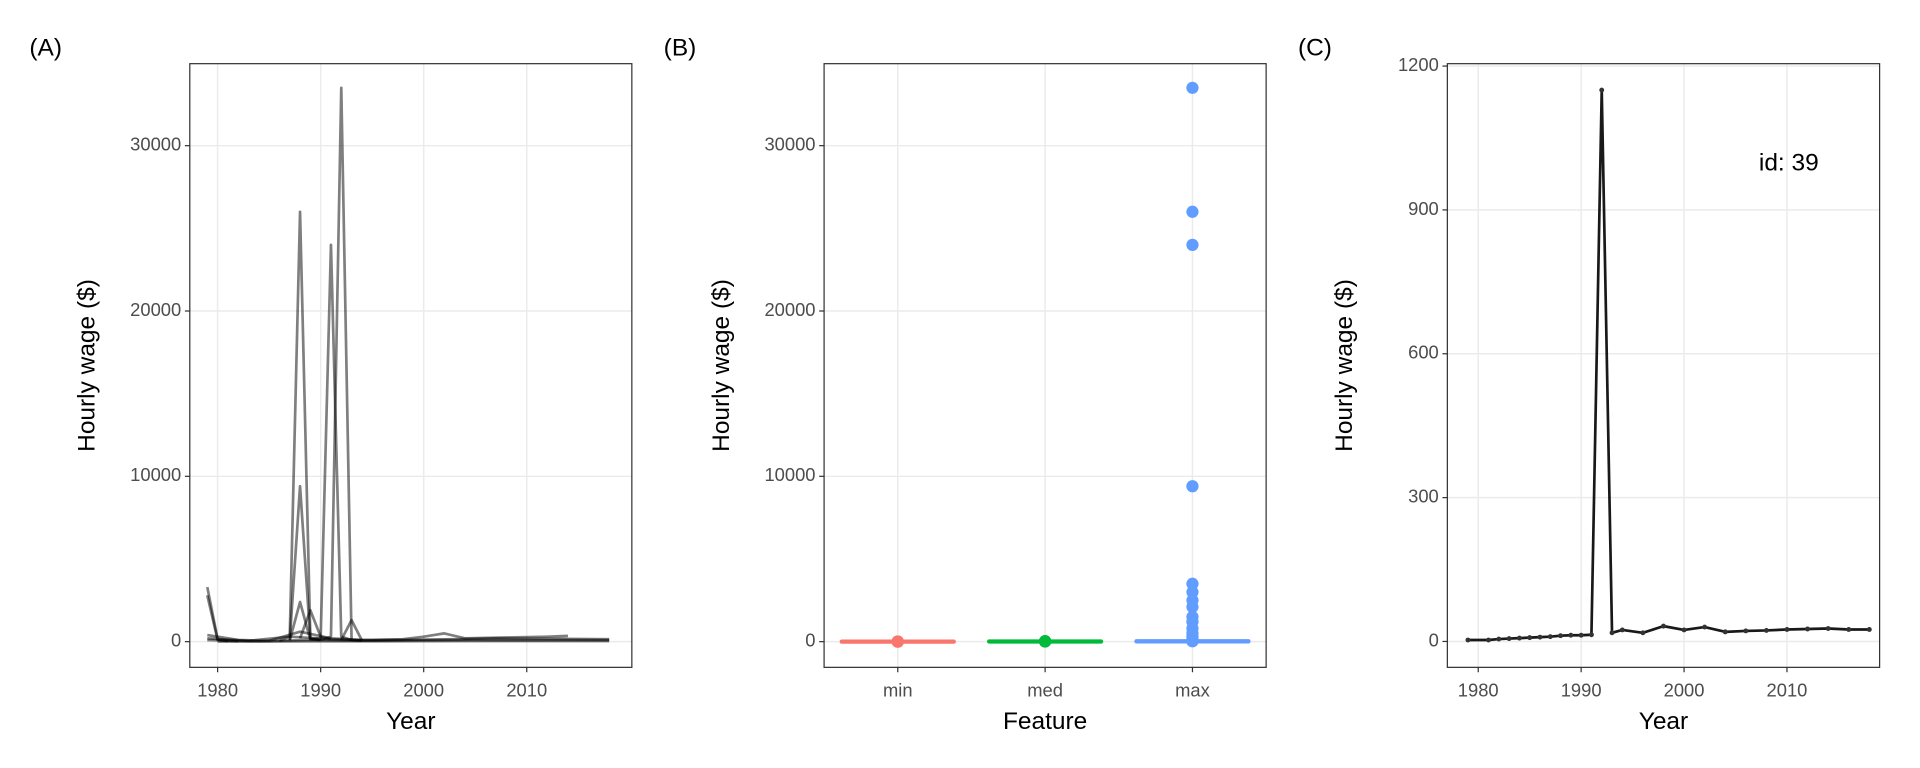 Image resolution: width=1920 pixels, height=768 pixels. I want to click on x-tick-label: min, so click(898, 690).